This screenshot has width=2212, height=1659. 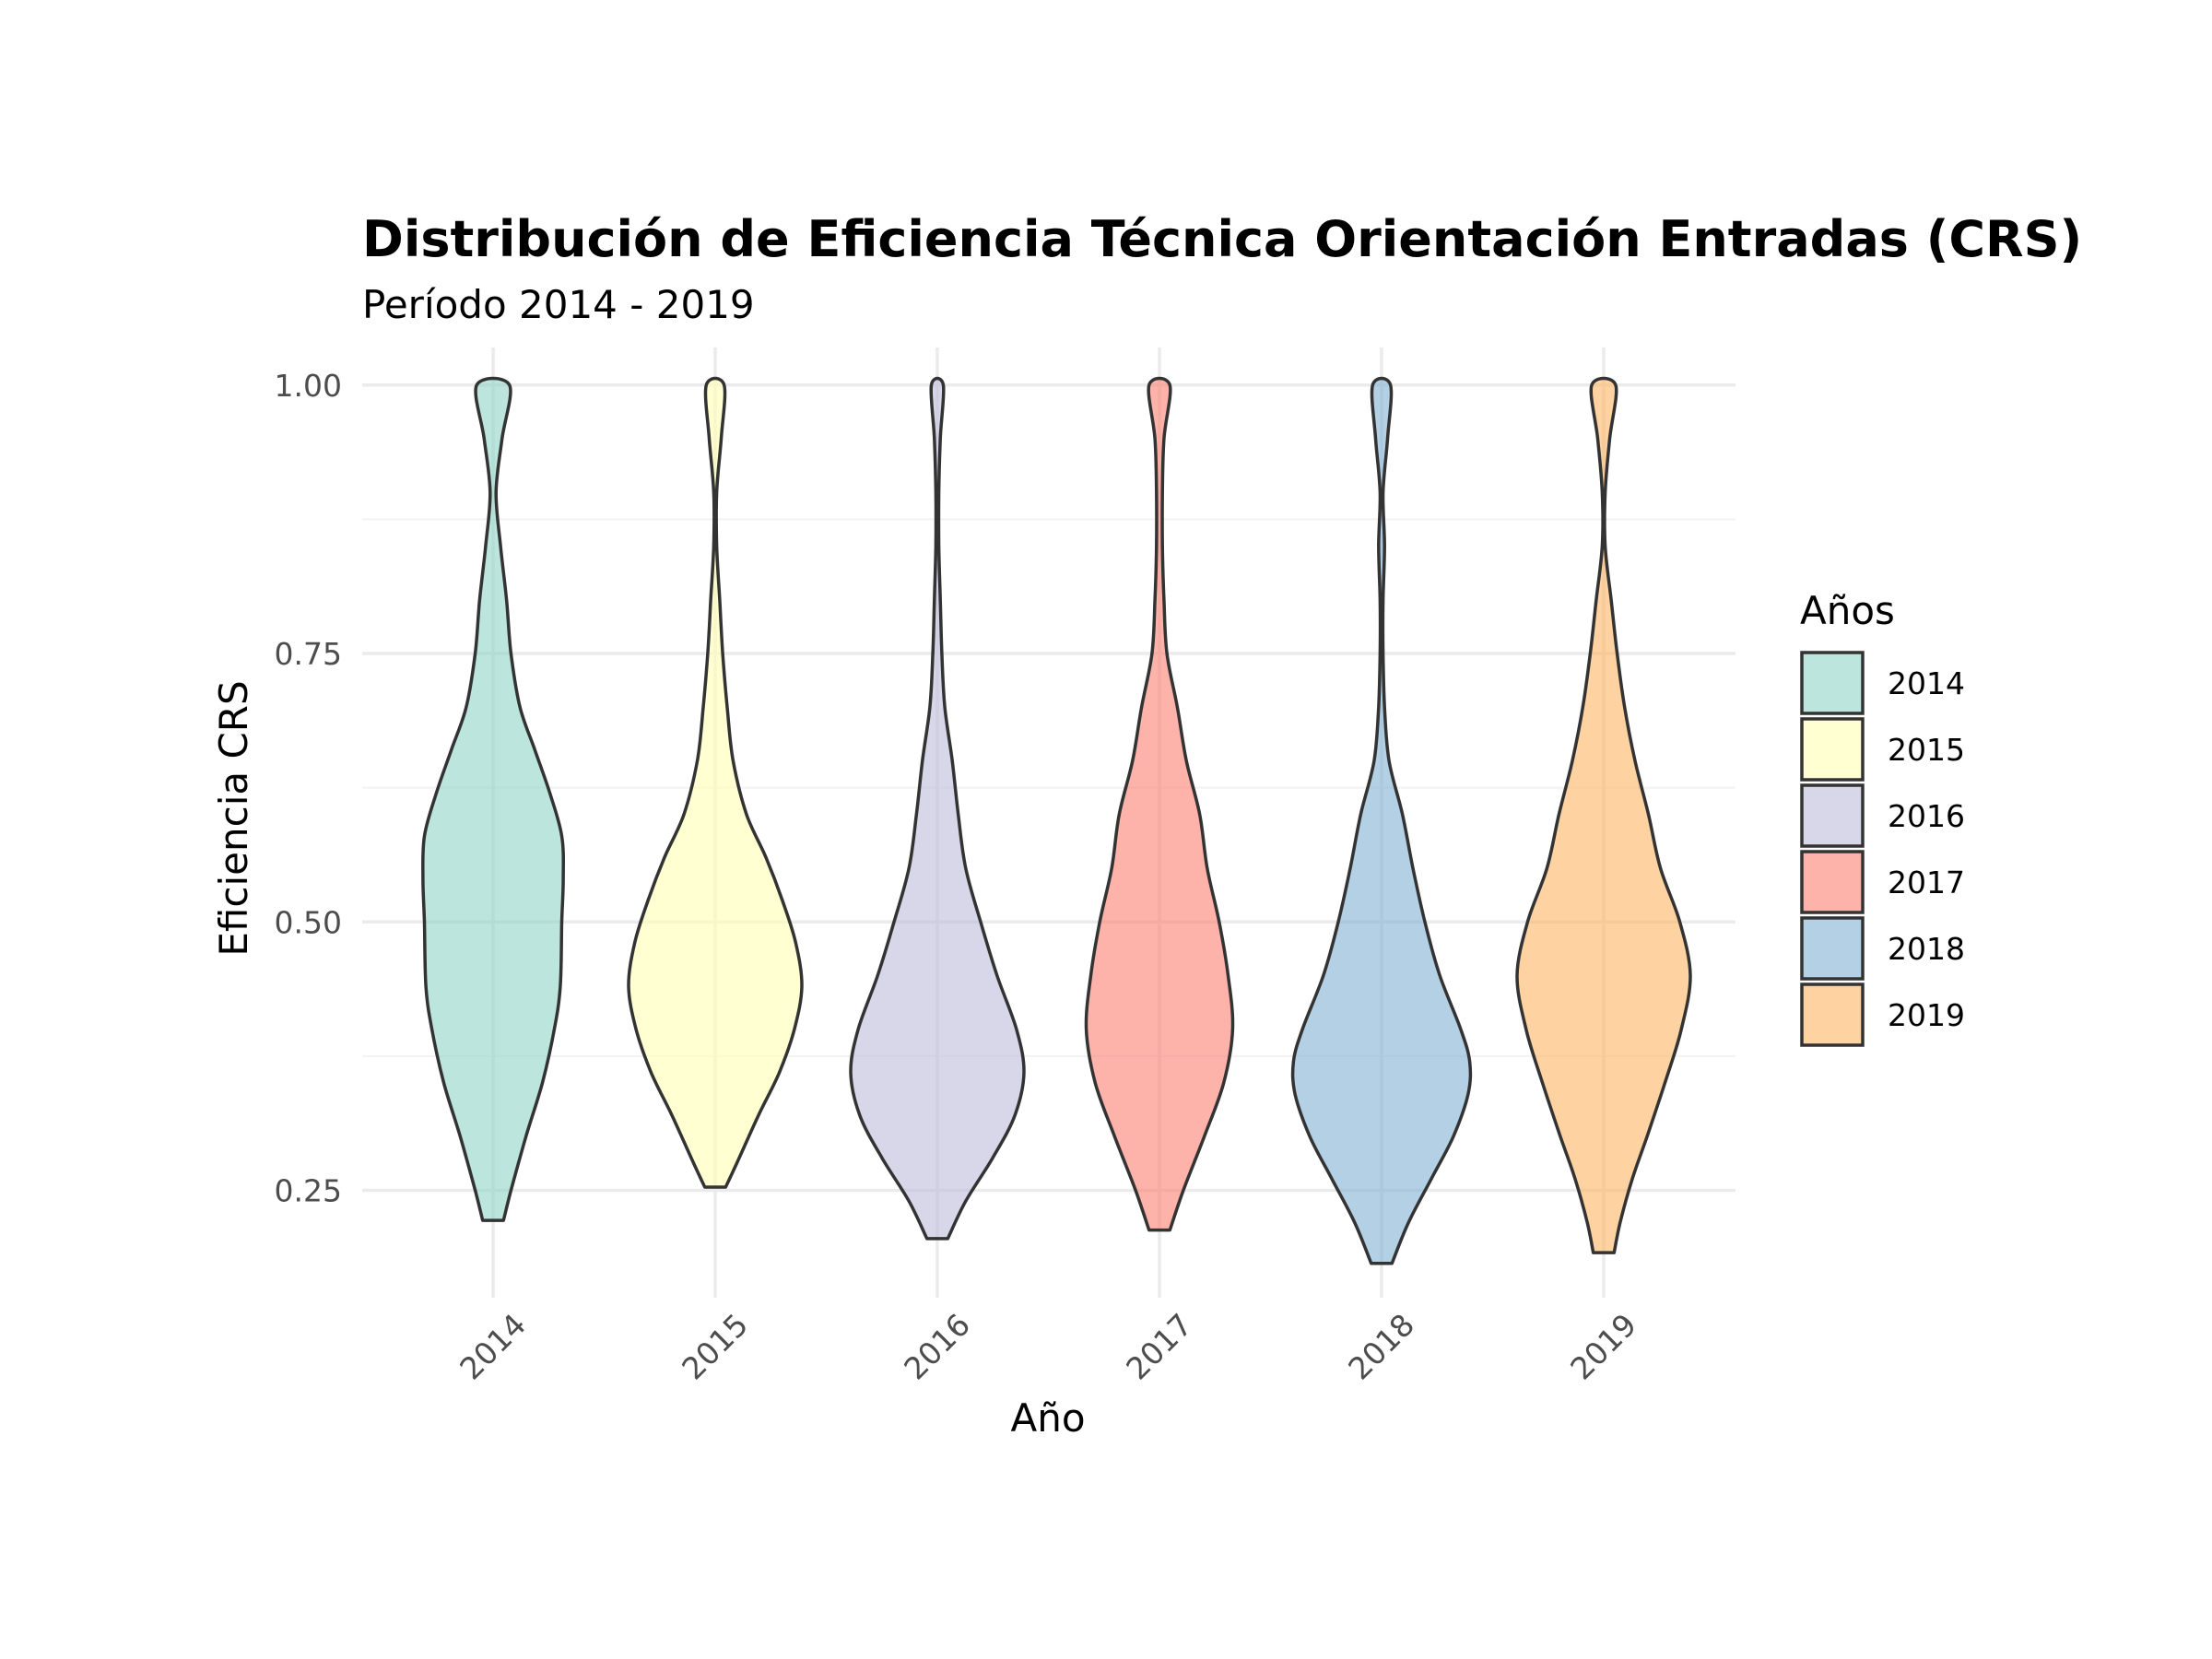 What do you see at coordinates (1832, 882) in the screenshot?
I see `legend-key-2017` at bounding box center [1832, 882].